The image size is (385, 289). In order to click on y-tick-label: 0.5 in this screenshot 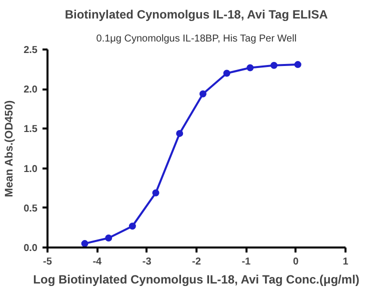, I will do `click(31, 208)`.